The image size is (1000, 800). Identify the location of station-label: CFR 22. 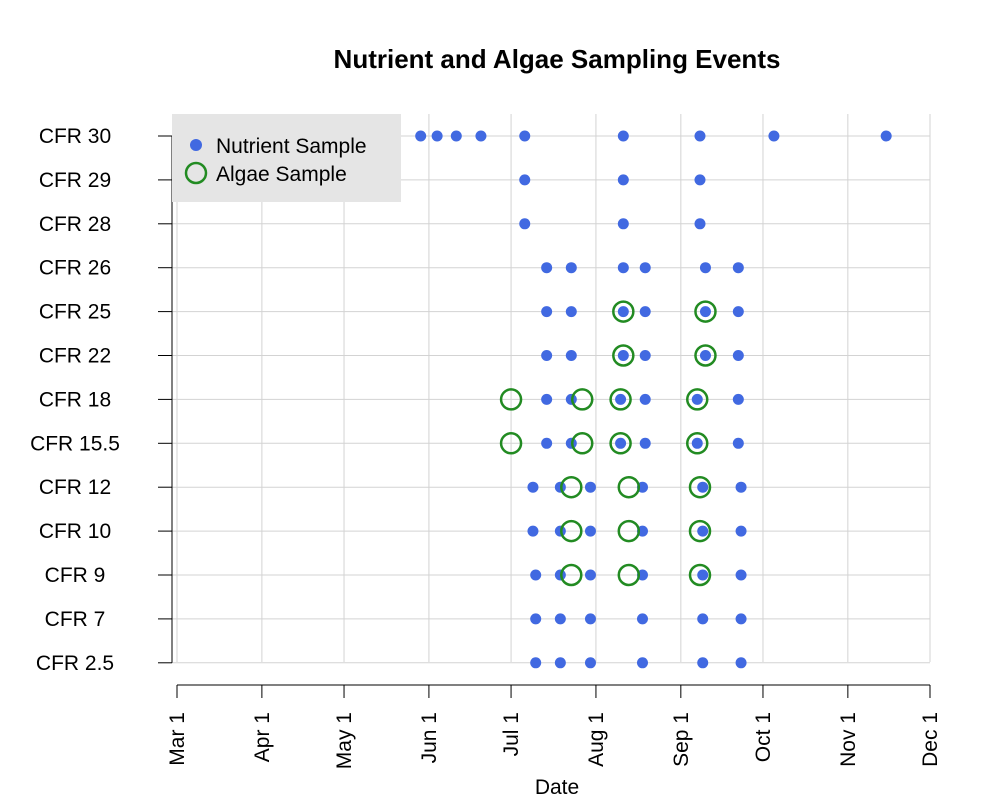
(75, 356).